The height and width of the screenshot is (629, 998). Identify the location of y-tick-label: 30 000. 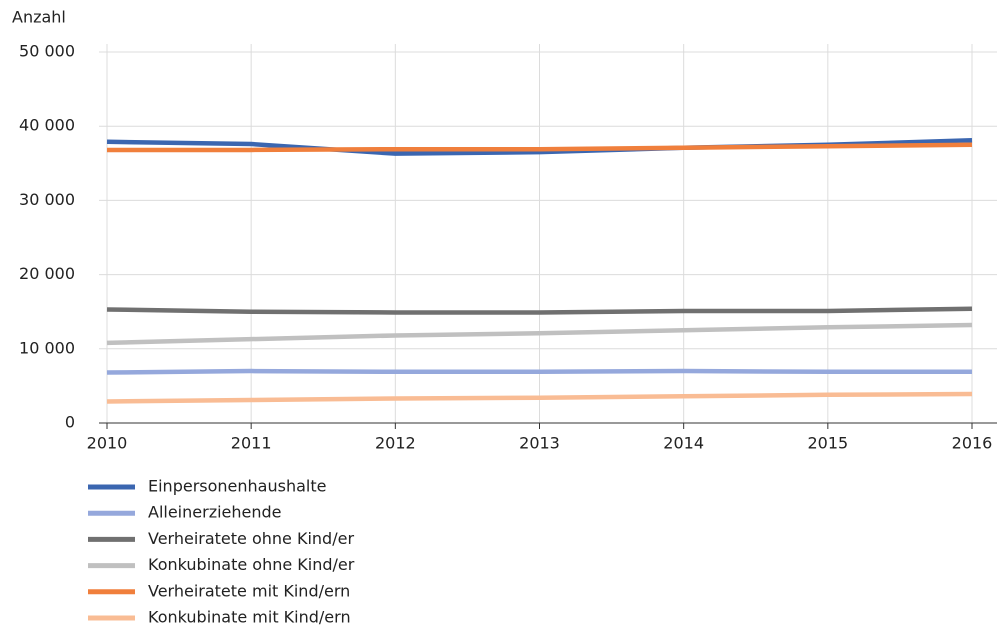
(47, 199).